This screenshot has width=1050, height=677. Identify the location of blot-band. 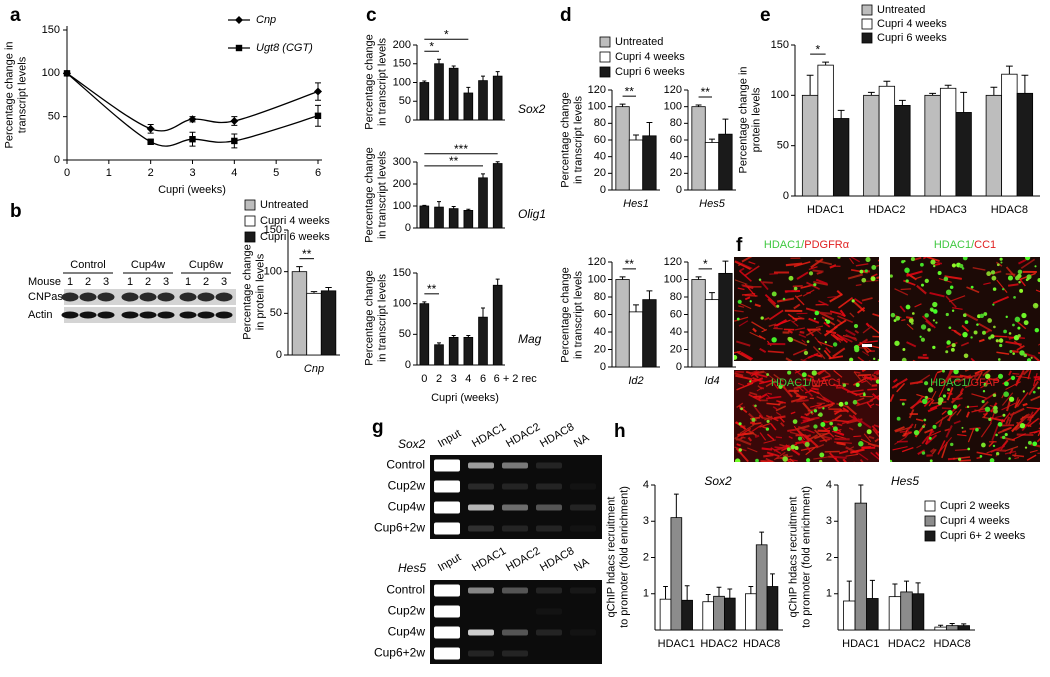
(224, 297).